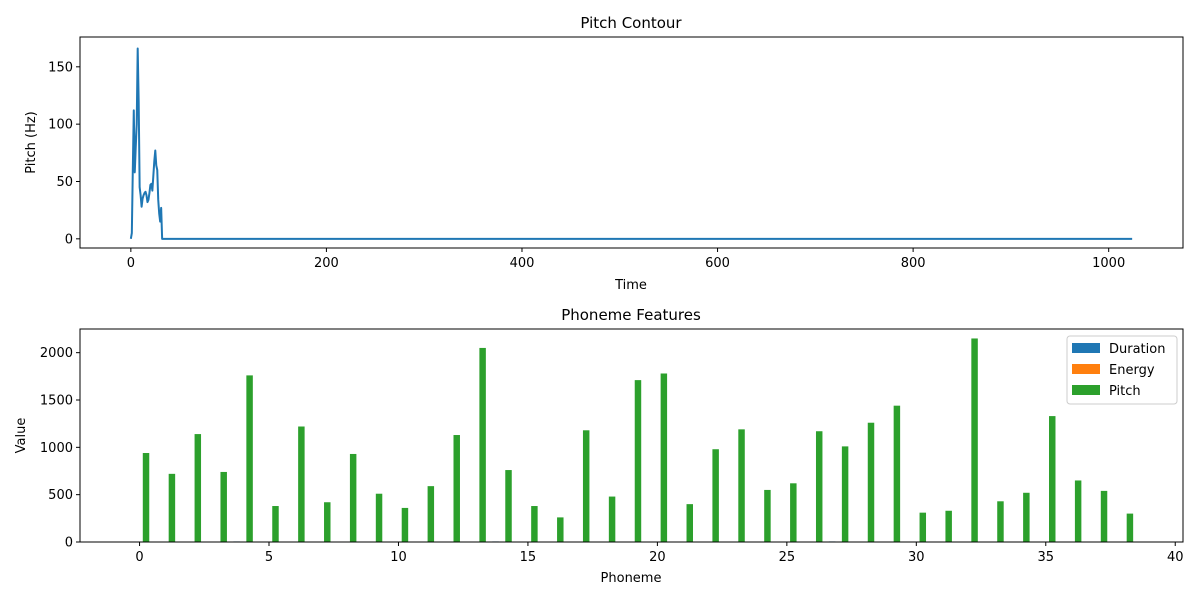  Describe the element at coordinates (1125, 391) in the screenshot. I see `legend-label: Pitch` at that location.